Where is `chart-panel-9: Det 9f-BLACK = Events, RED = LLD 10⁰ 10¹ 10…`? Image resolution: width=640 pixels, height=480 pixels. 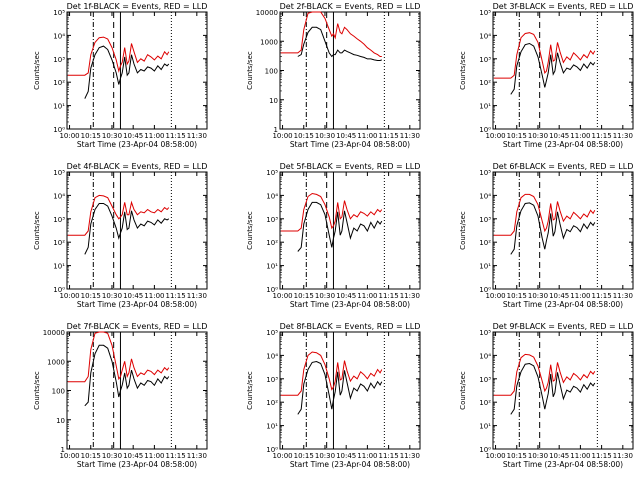 chart-panel-9: Det 9f-BLACK = Events, RED = LLD 10⁰ 10¹ 10… is located at coordinates (546, 395).